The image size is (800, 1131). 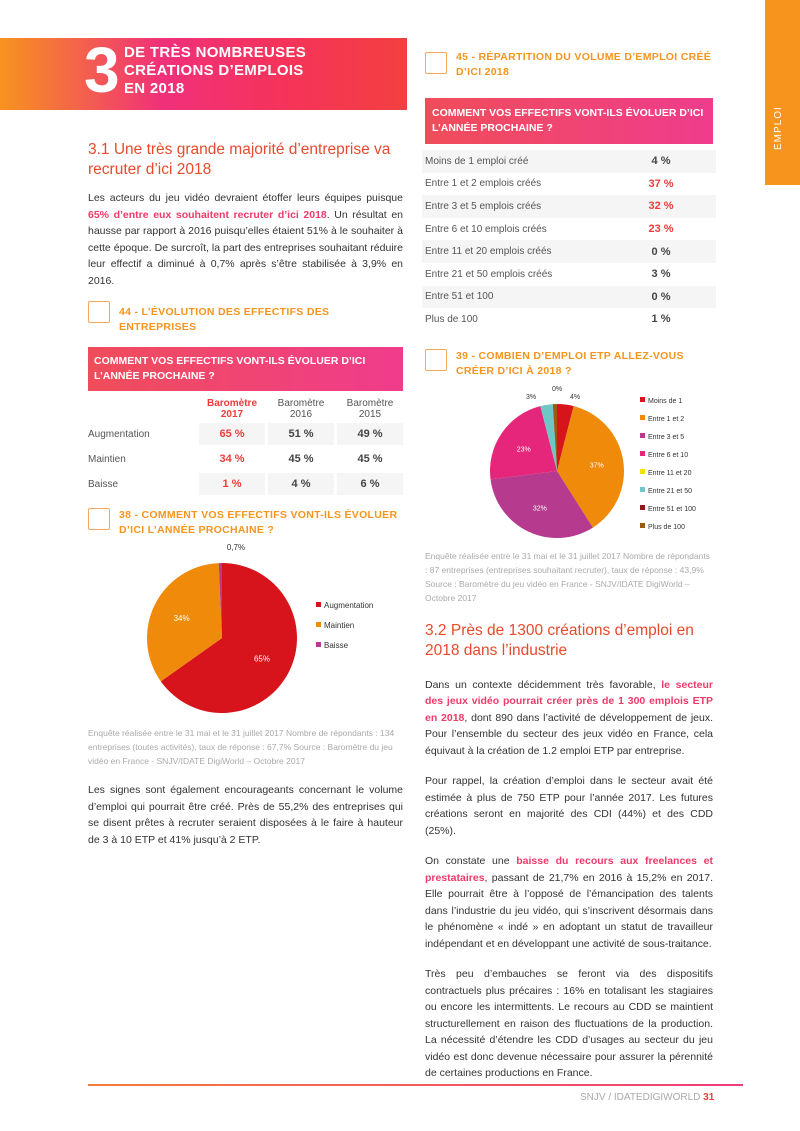 What do you see at coordinates (102, 70) in the screenshot?
I see `chapter-number: 3` at bounding box center [102, 70].